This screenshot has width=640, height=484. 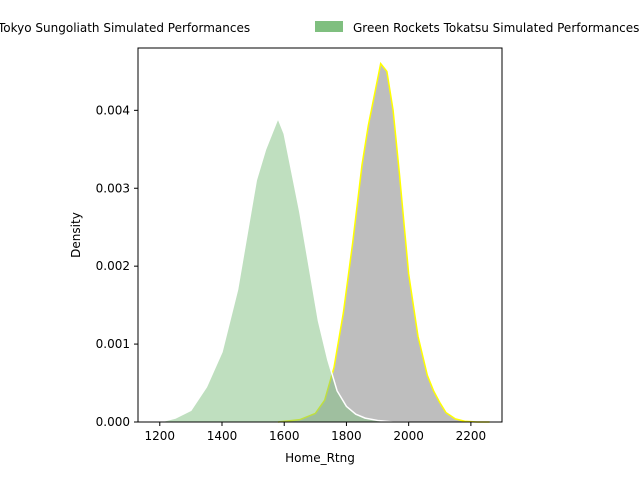 What do you see at coordinates (125, 28) in the screenshot?
I see `legend-label-tokyo: Tokyo Sungoliath Simulated Performances` at bounding box center [125, 28].